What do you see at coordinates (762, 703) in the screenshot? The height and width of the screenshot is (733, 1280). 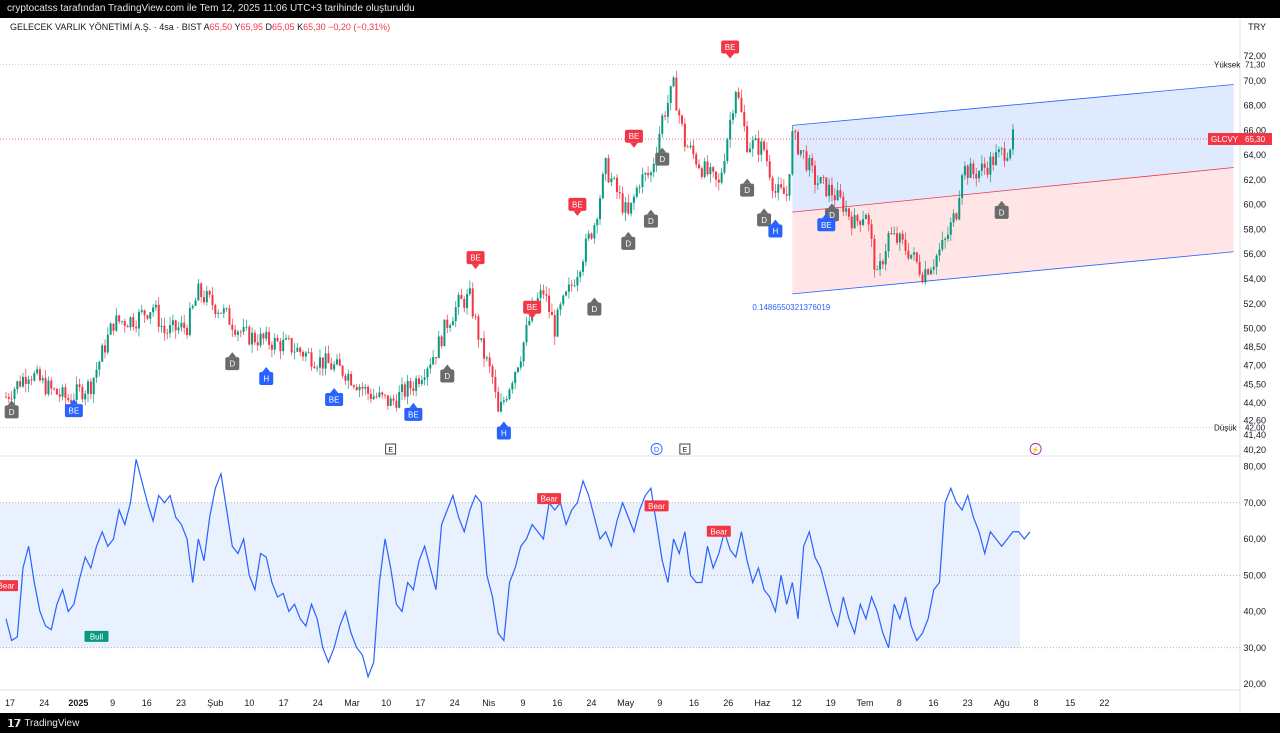 I see `time-tick-label: Haz` at bounding box center [762, 703].